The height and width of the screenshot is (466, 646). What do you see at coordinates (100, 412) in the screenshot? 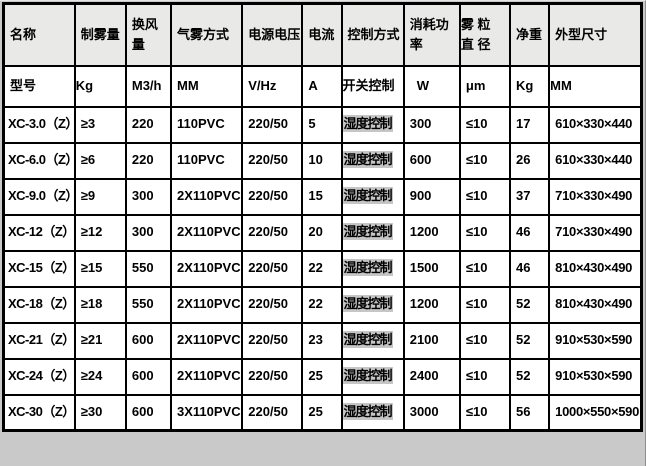
I see `table-cell: ≥30` at bounding box center [100, 412].